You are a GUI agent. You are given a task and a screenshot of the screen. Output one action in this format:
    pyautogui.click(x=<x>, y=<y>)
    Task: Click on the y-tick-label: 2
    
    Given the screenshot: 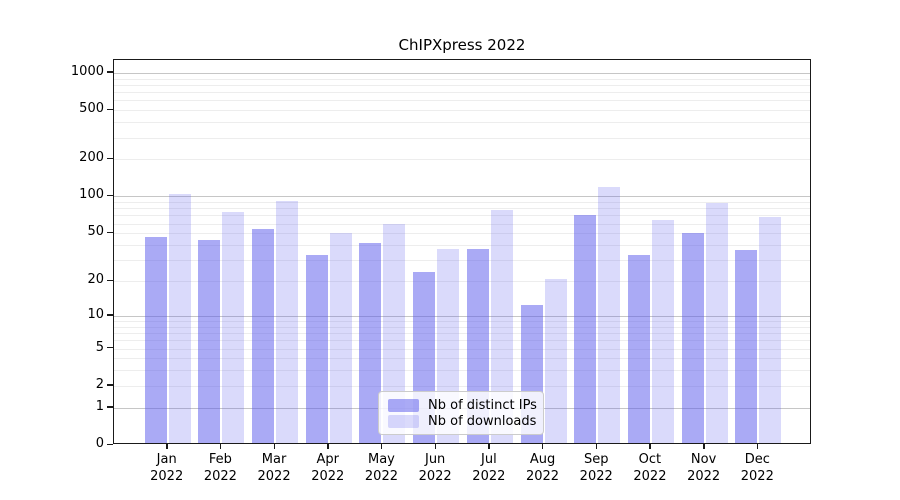 What is the action you would take?
    pyautogui.click(x=99, y=384)
    